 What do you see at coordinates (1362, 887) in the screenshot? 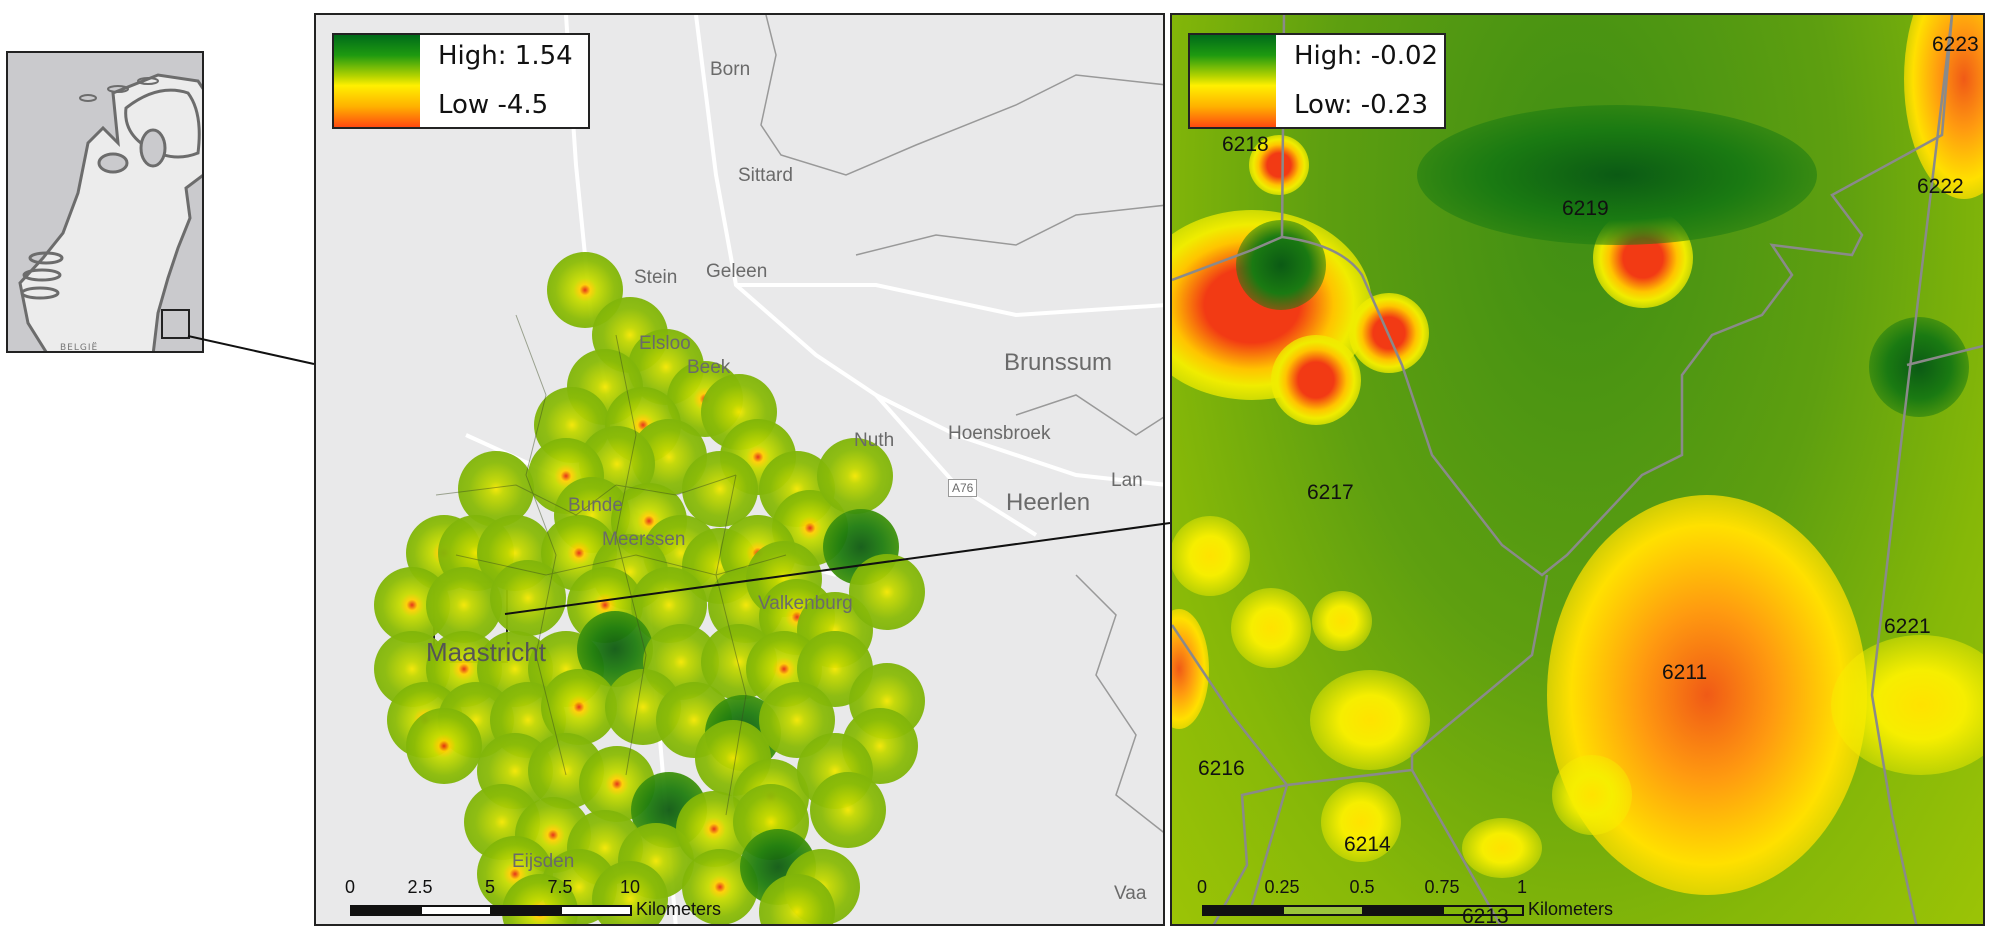
I see `scale-tick: 0.5` at bounding box center [1362, 887].